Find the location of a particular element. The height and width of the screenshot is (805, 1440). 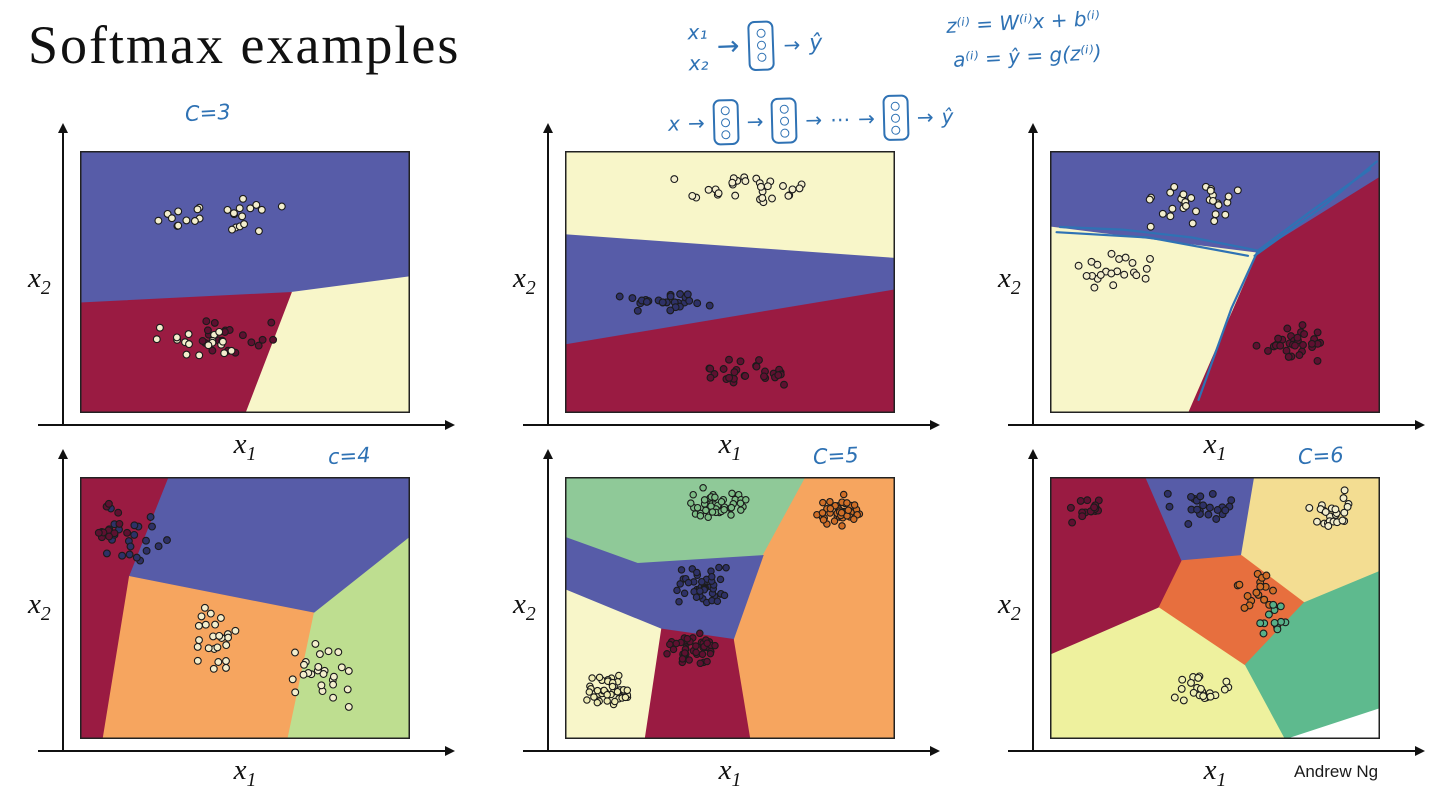

layer-box-icon is located at coordinates (761, 45).